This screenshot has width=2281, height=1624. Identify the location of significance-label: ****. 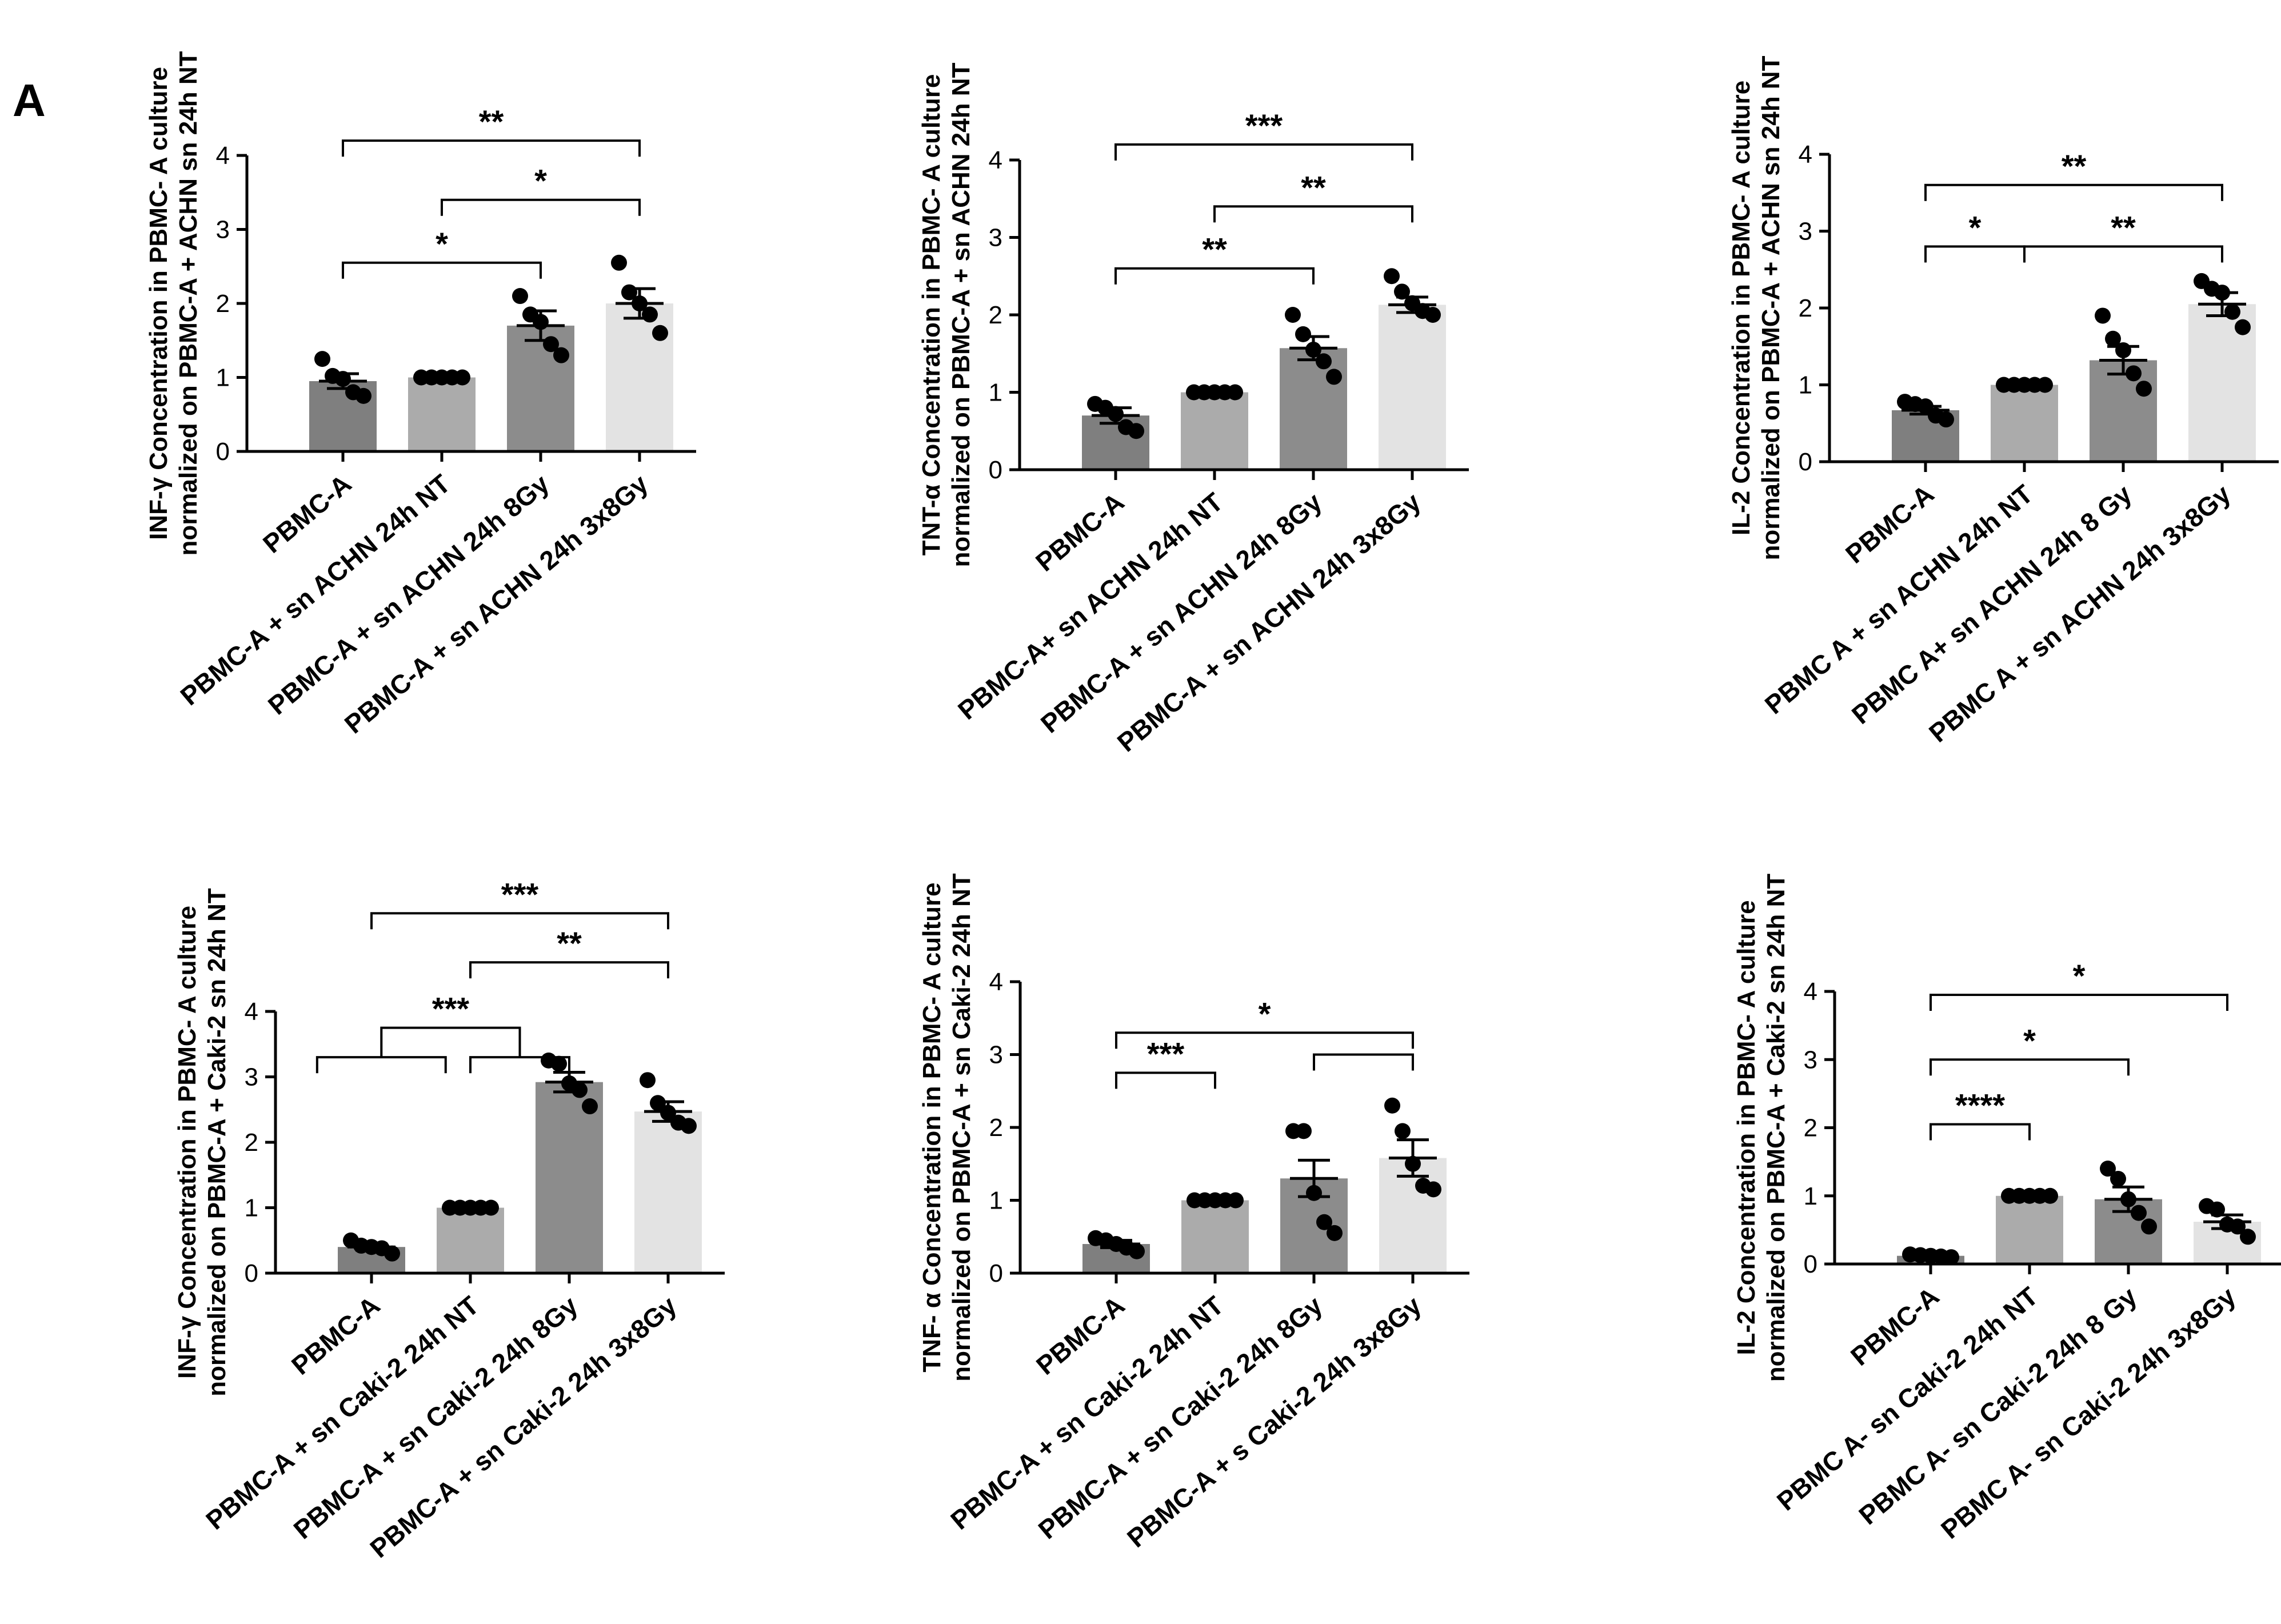
(1980, 1105).